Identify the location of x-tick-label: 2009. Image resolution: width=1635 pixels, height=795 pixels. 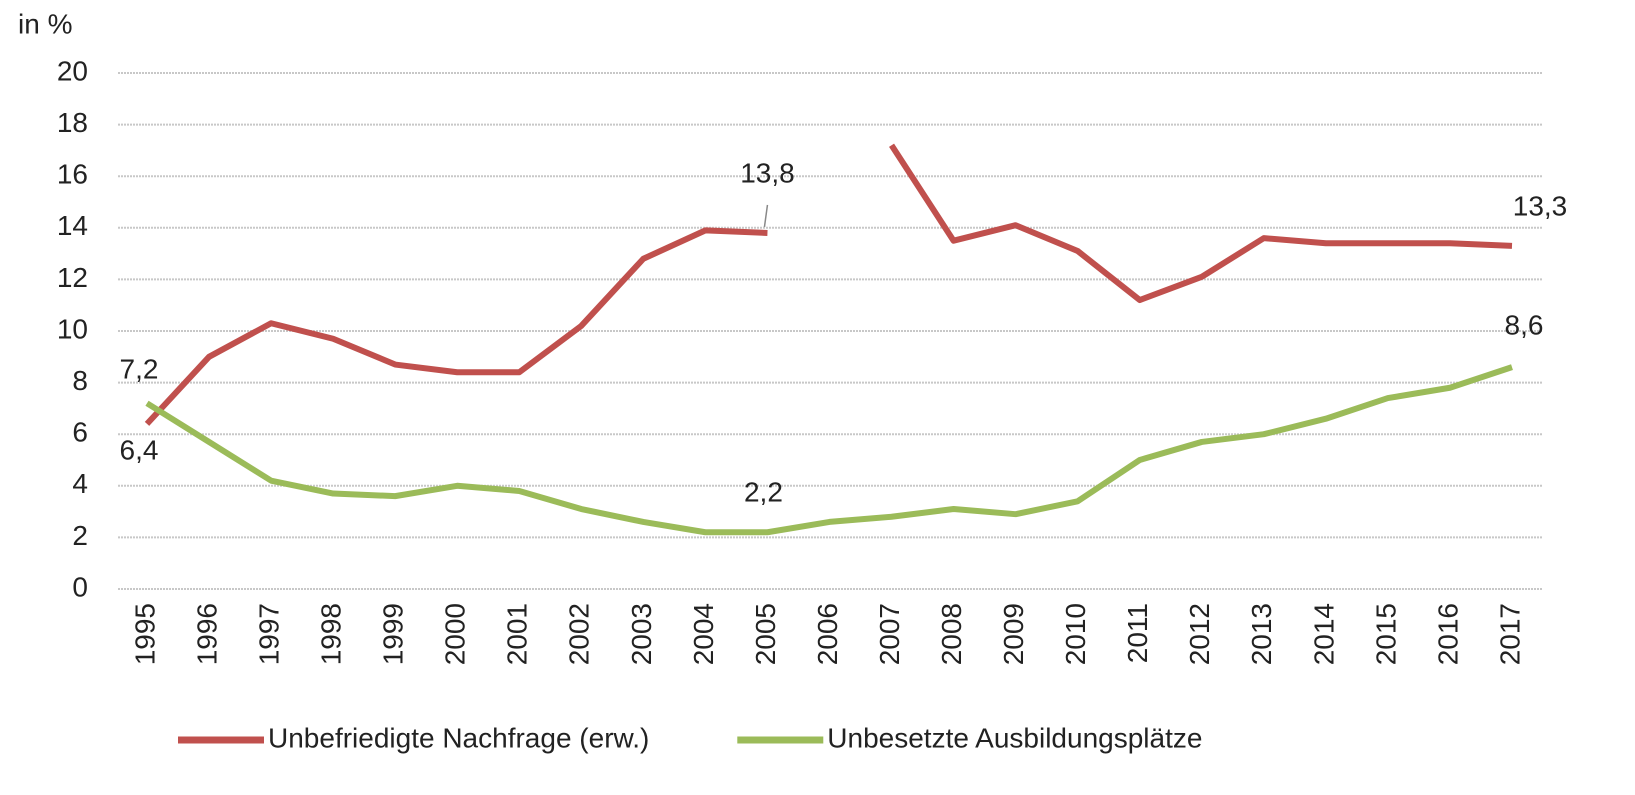
(1013, 634).